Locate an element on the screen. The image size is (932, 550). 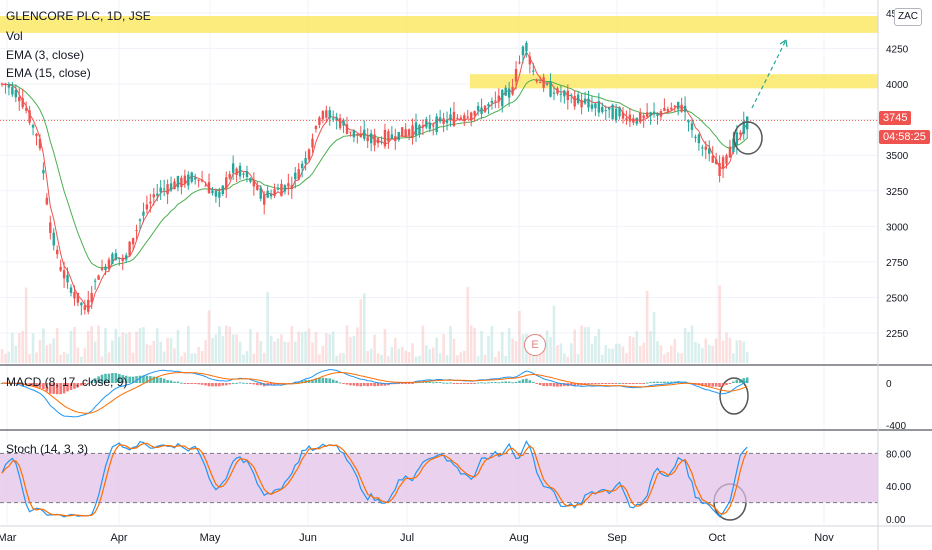
projection-arrow is located at coordinates (769, 74).